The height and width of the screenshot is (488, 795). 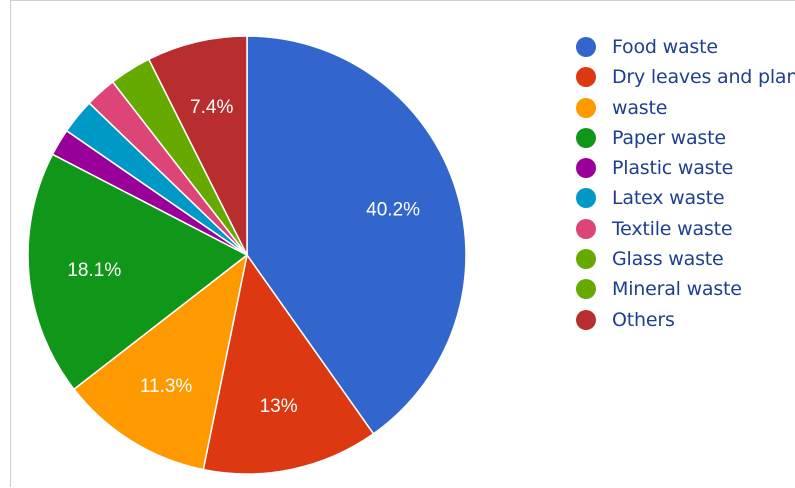 I want to click on slice-value-label: 18.1%, so click(x=94, y=270).